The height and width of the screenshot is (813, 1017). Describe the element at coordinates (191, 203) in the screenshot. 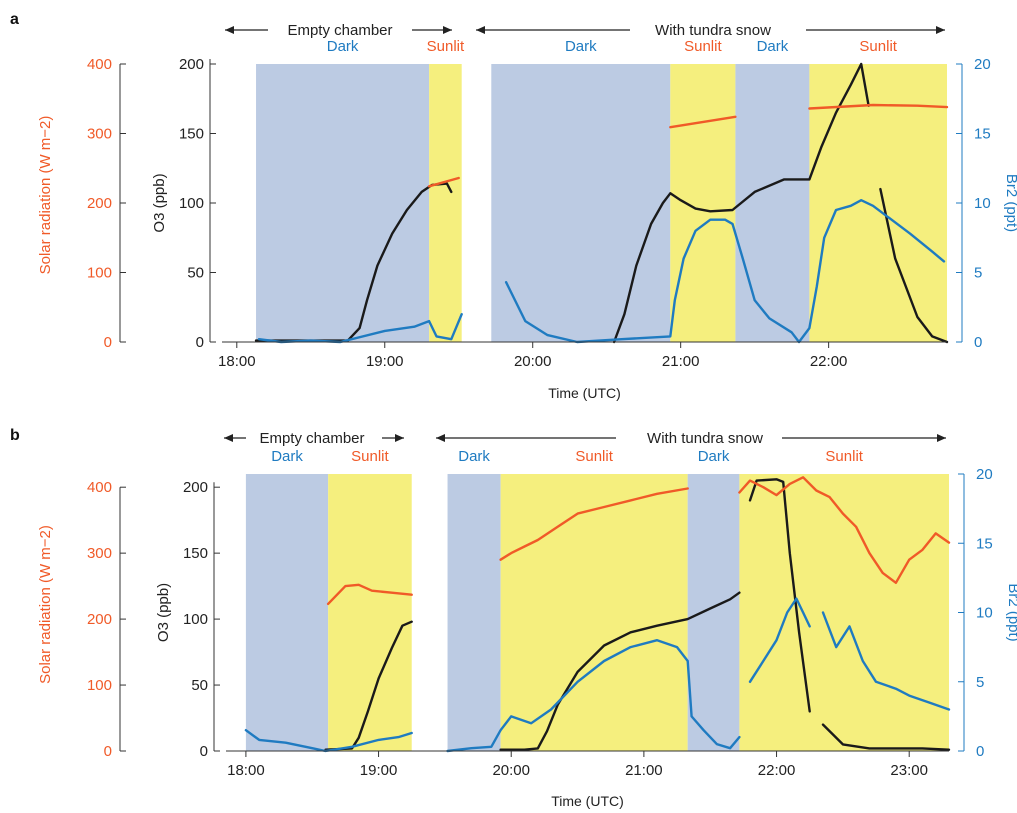

I see `o3-tick-label: 100` at that location.